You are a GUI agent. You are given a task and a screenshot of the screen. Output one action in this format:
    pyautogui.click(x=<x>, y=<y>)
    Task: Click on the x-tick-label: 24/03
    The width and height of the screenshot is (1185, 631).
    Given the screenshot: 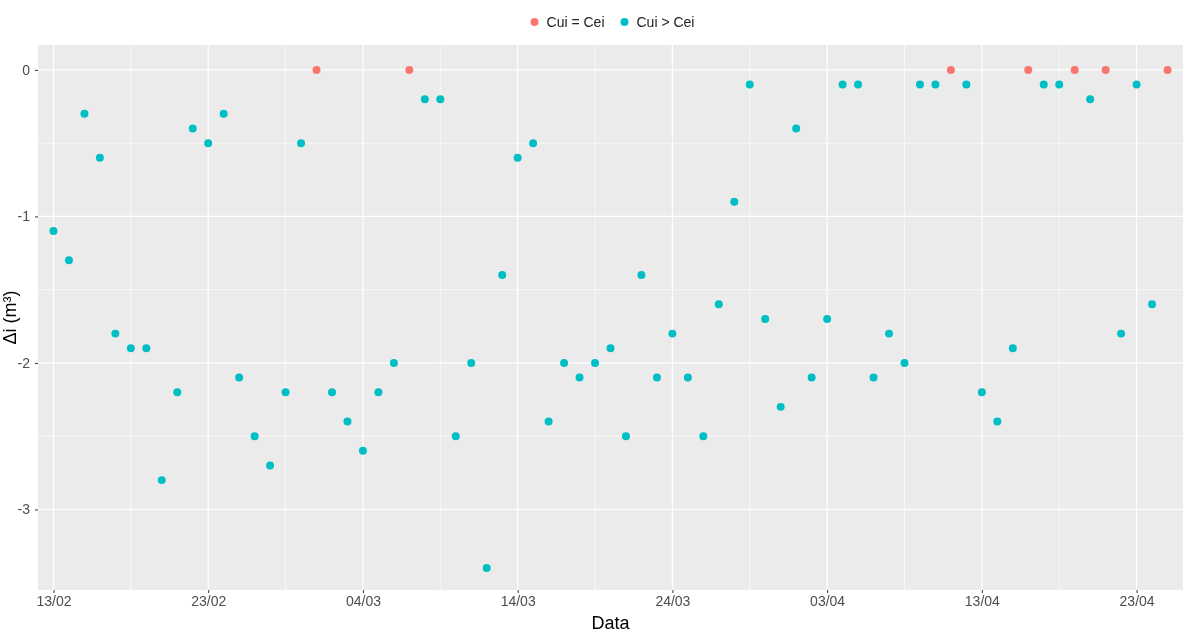 What is the action you would take?
    pyautogui.click(x=673, y=600)
    